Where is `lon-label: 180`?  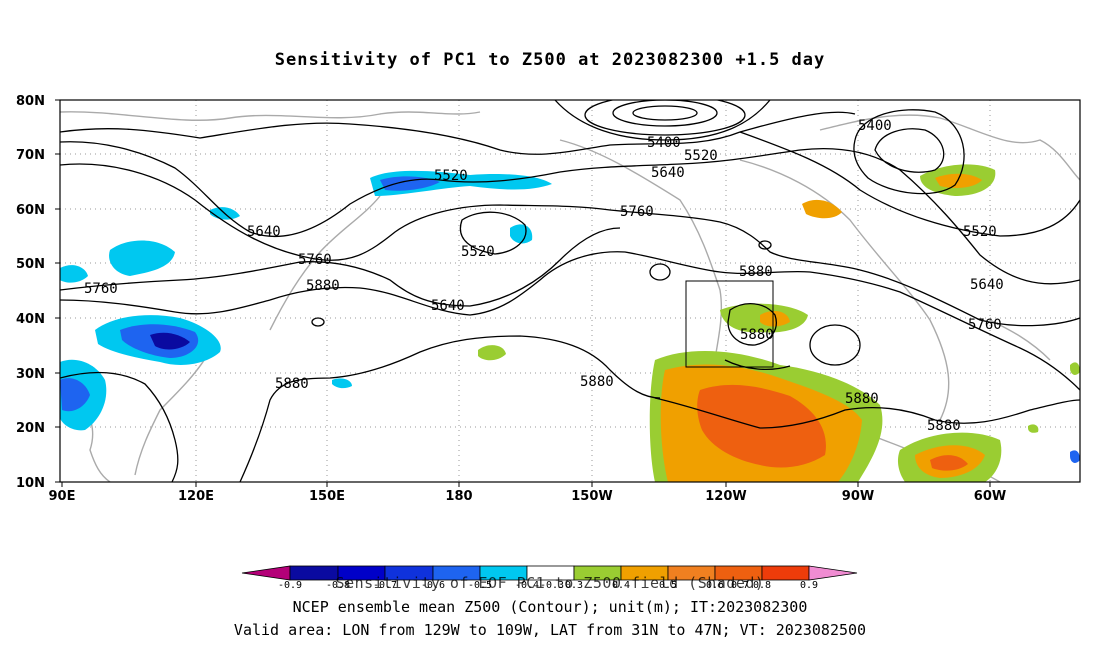 lon-label: 180 is located at coordinates (458, 496).